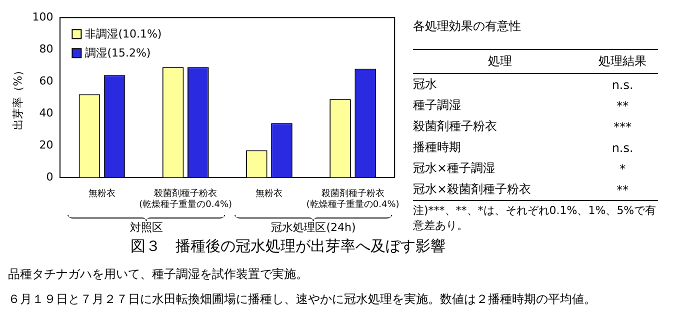 The image size is (686, 329). What do you see at coordinates (17, 97) in the screenshot?
I see `y-axis-title: 出芽率（%）` at bounding box center [17, 97].